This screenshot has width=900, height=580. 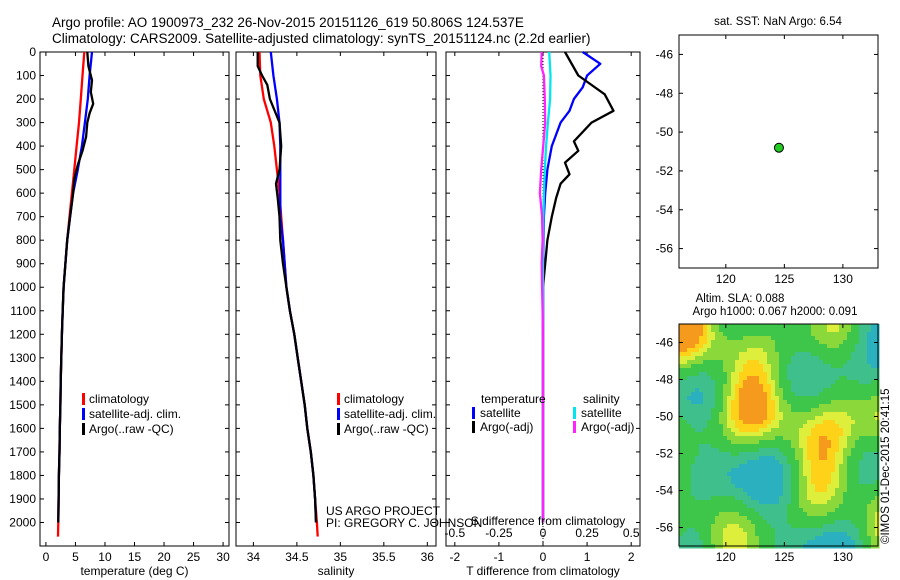 What do you see at coordinates (548, 521) in the screenshot?
I see `s-axis-label: S difference from climatology` at bounding box center [548, 521].